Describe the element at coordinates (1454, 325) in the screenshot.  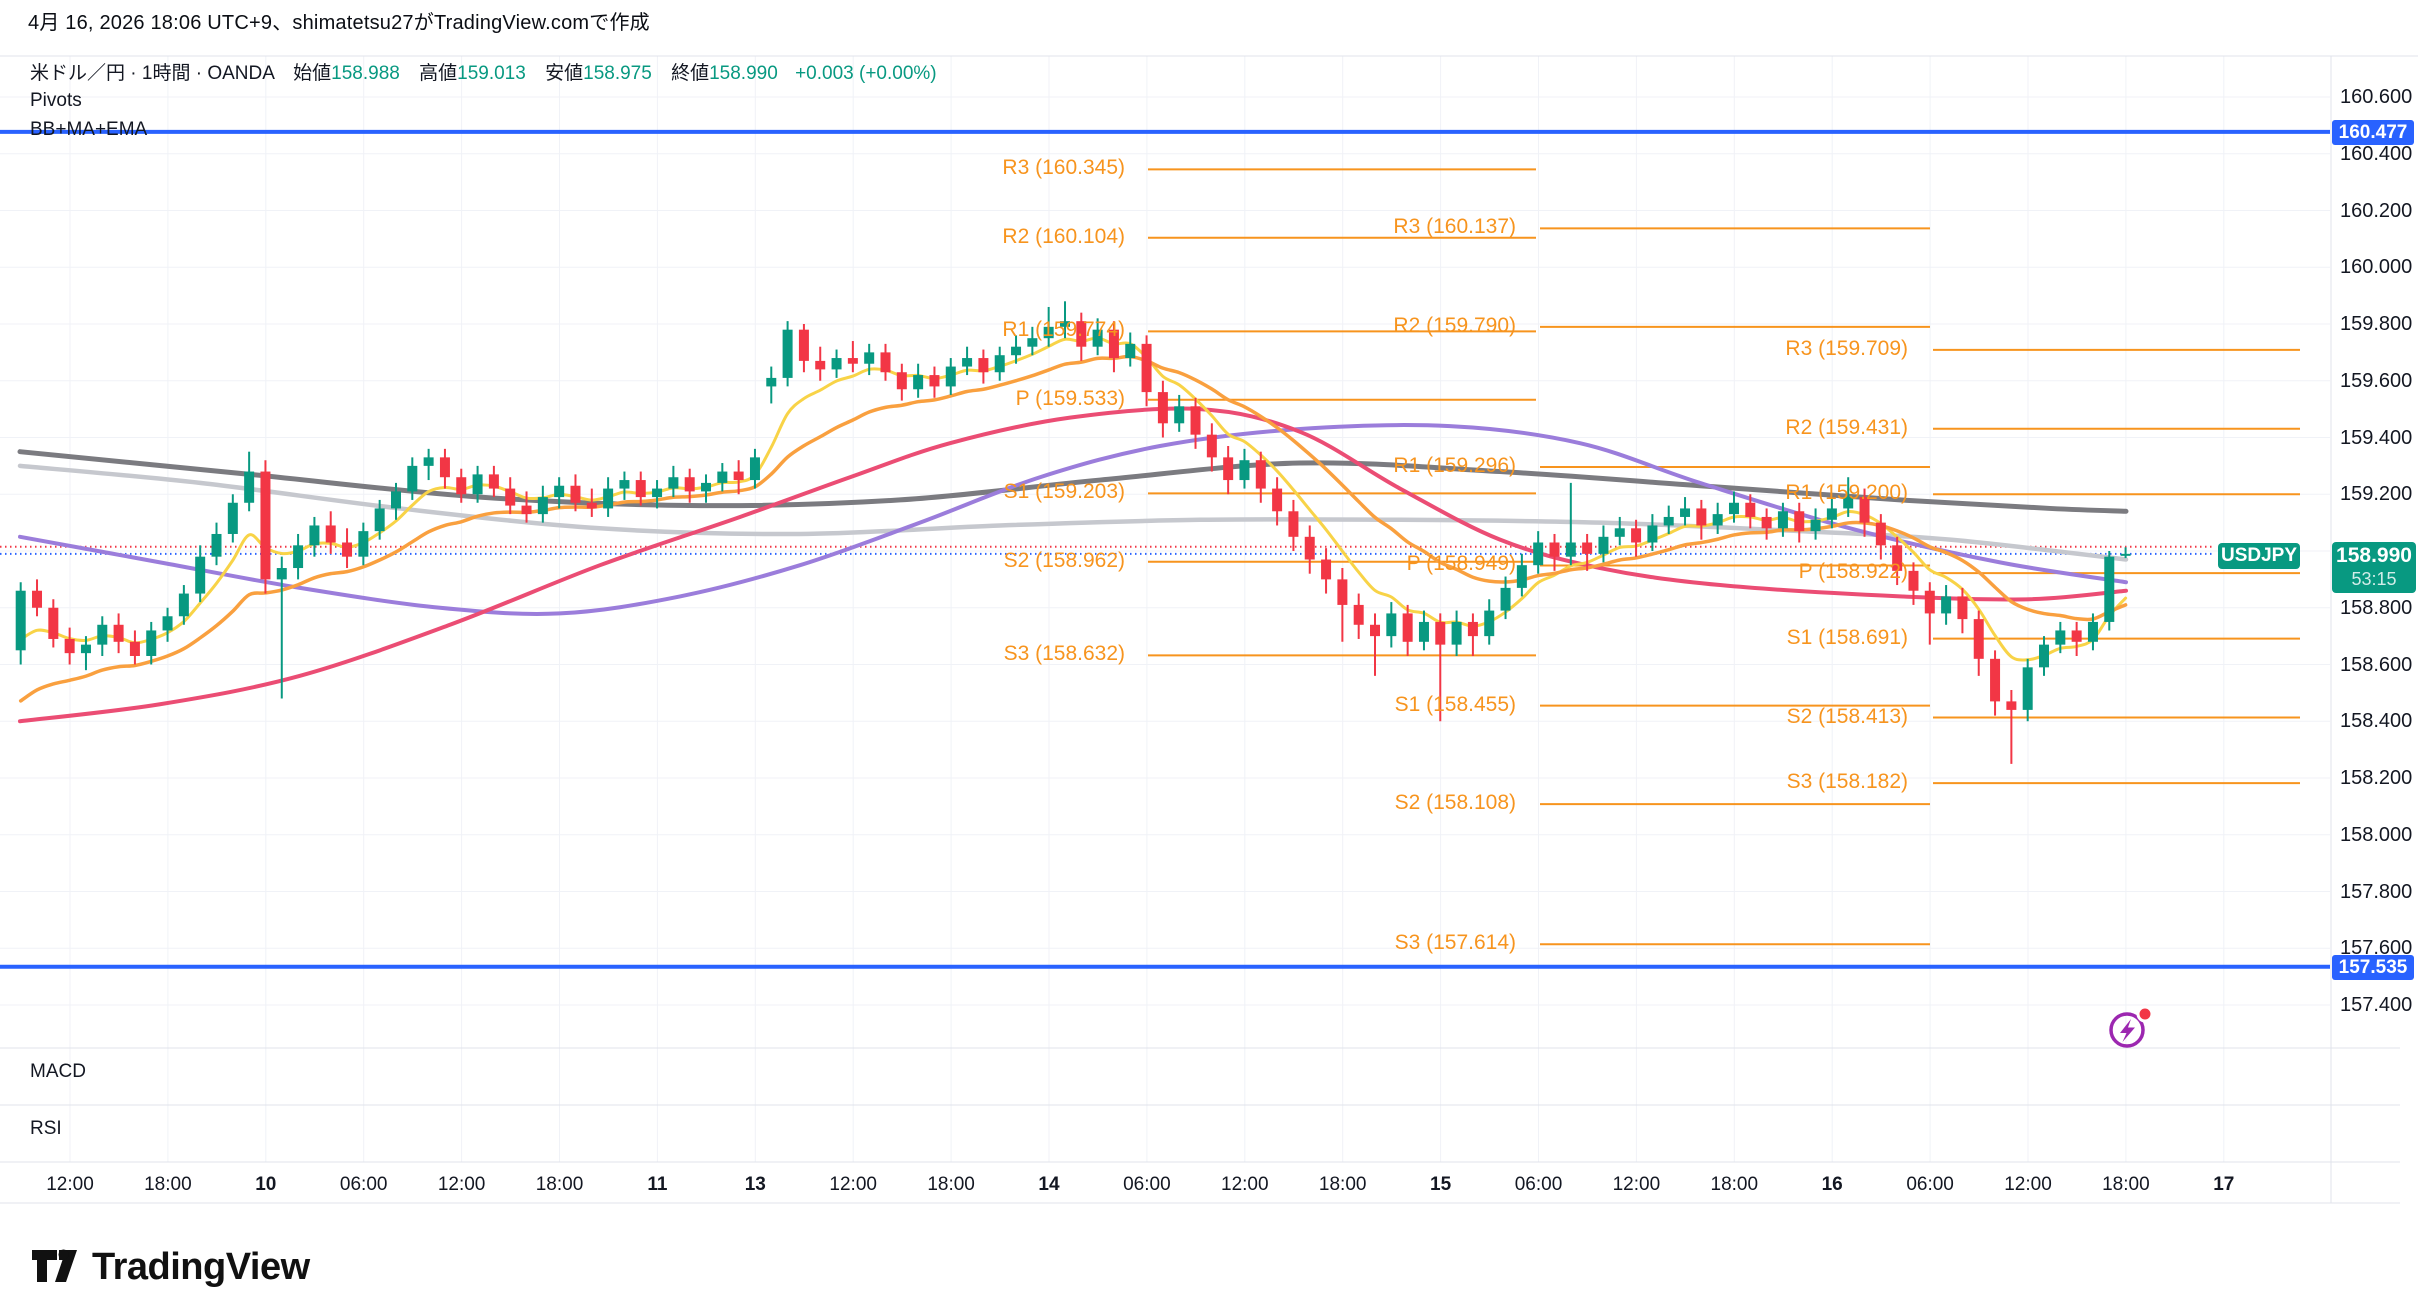
I see `pivot-label-r2: R2 (159.790)` at that location.